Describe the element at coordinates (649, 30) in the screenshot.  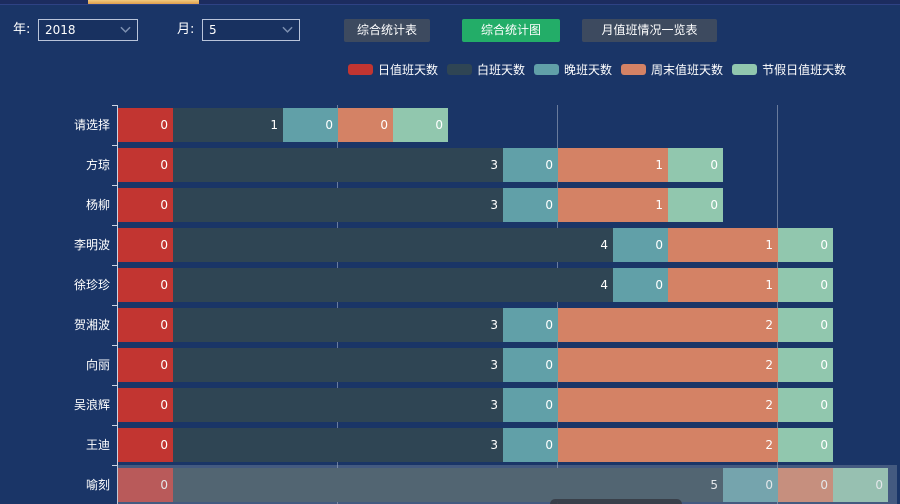
I see `monthly-duty-overview-button: 月值班情况一览表` at that location.